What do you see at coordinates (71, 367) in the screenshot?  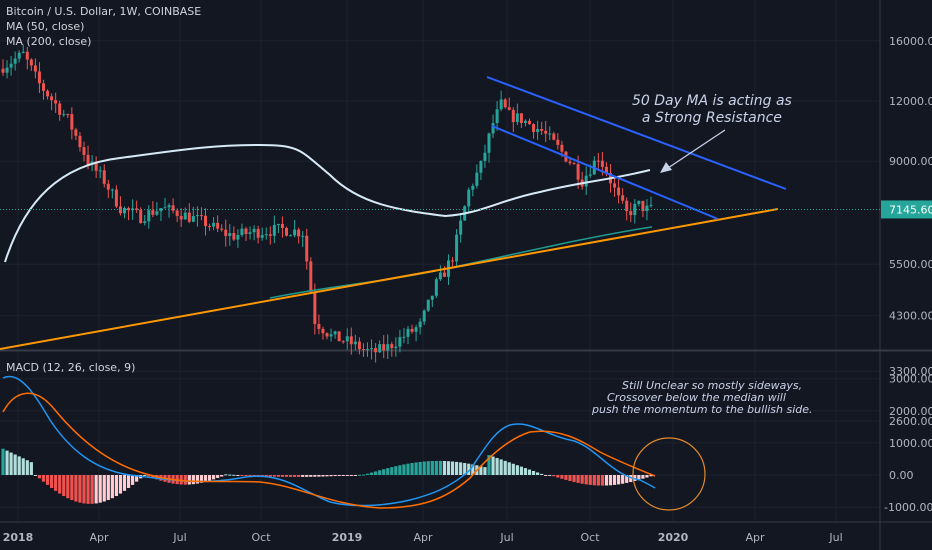 I see `macd-legend: MACD (12, 26, close, 9)` at bounding box center [71, 367].